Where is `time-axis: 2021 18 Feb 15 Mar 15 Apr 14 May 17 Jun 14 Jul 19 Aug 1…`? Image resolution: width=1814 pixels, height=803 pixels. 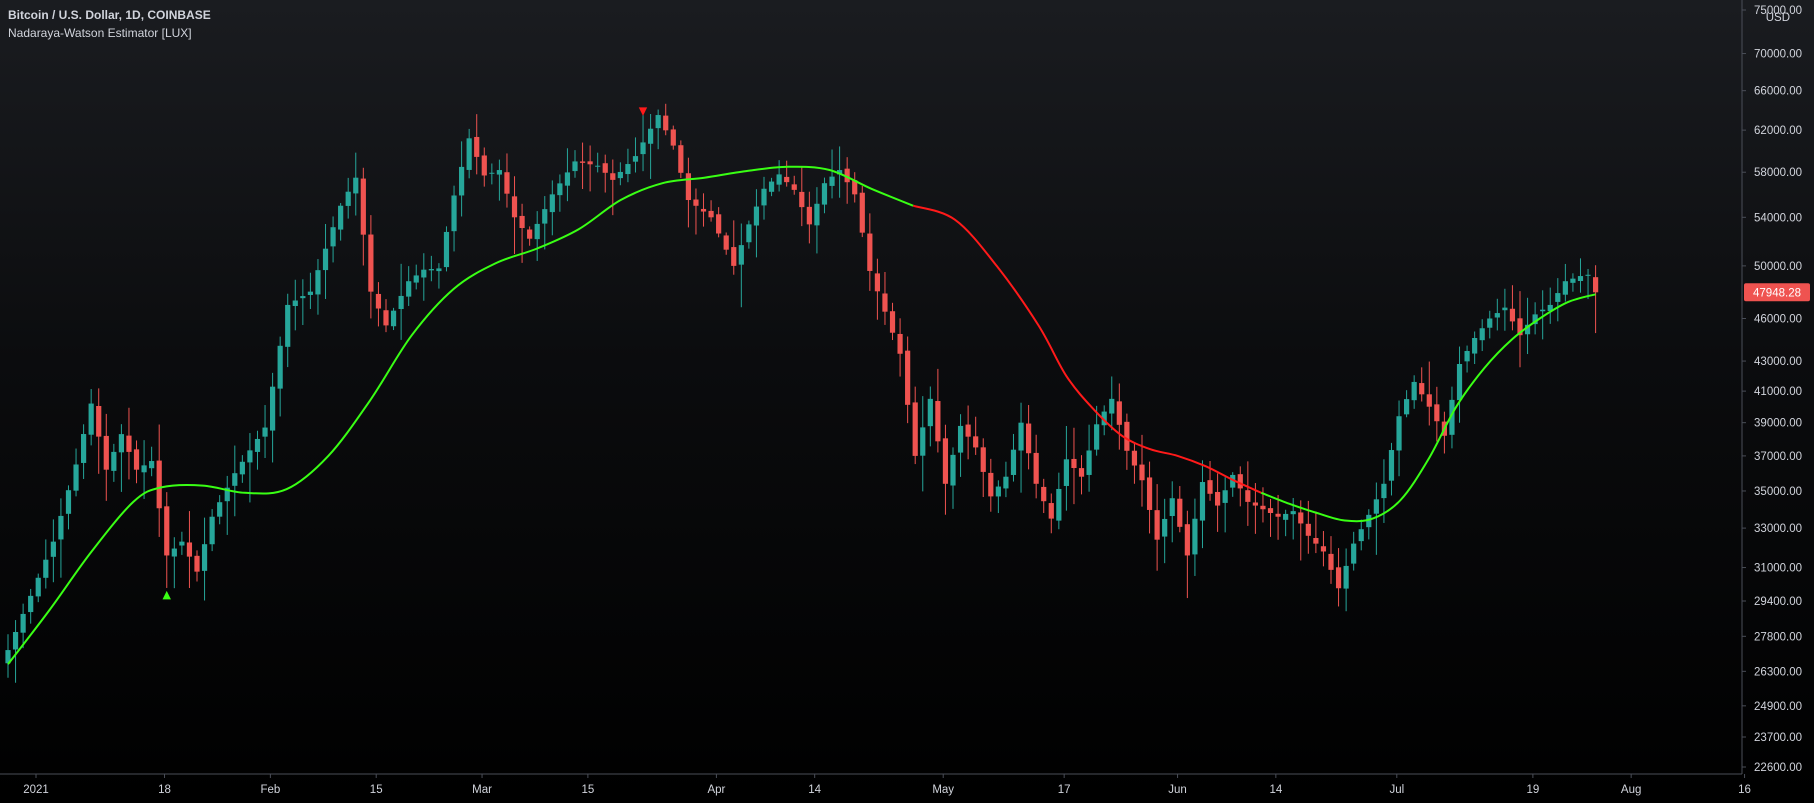 time-axis: 2021 18 Feb 15 Mar 15 Apr 14 May 17 Jun 14 Jul 19 Aug 1… is located at coordinates (907, 784).